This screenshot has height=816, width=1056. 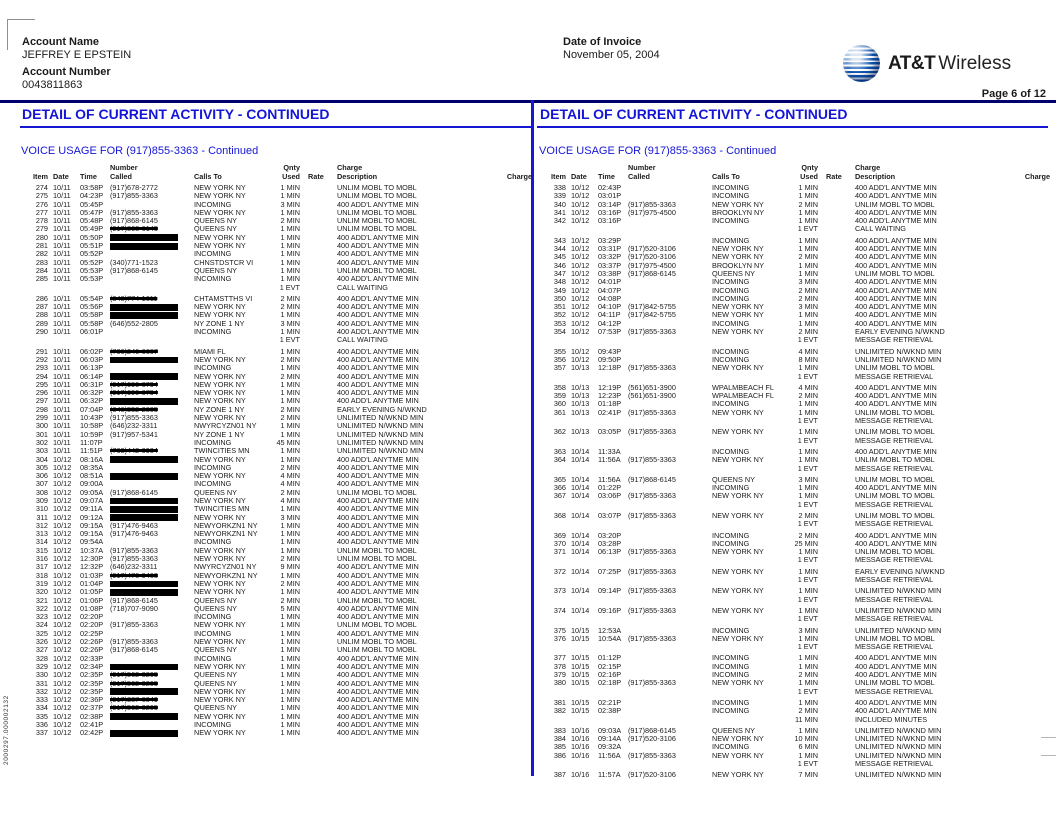 What do you see at coordinates (134, 393) in the screenshot?
I see `cell-number-called: (917)690-8794` at bounding box center [134, 393].